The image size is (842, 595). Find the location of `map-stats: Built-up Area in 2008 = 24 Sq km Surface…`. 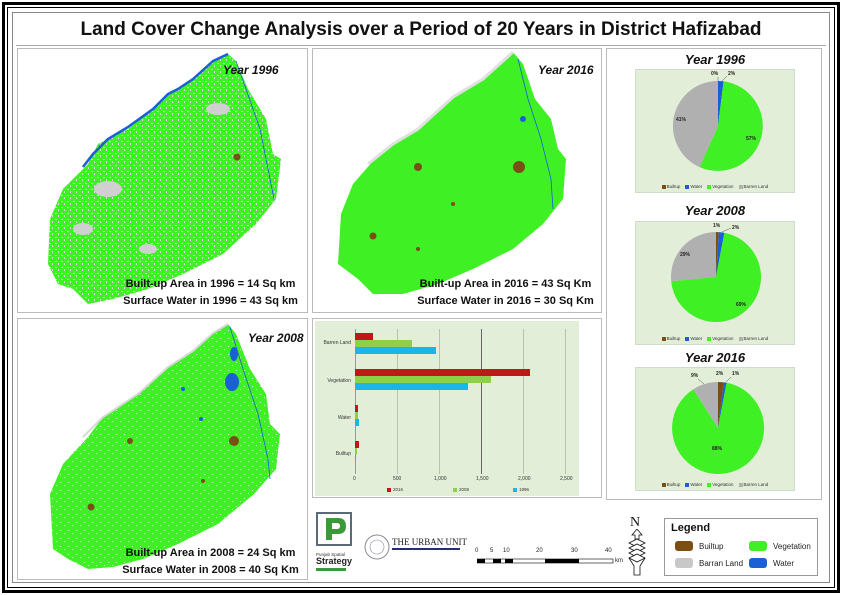

map-stats: Built-up Area in 2008 = 24 Sq km Surface… is located at coordinates (210, 562).